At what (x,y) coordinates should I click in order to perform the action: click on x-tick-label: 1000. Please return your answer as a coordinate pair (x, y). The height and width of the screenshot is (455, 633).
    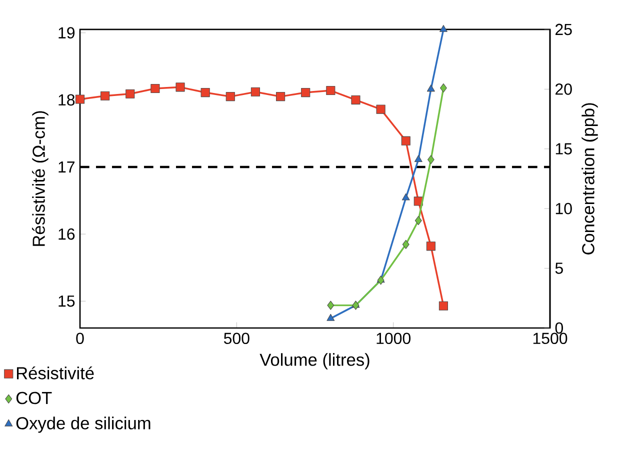
    Looking at the image, I should click on (393, 338).